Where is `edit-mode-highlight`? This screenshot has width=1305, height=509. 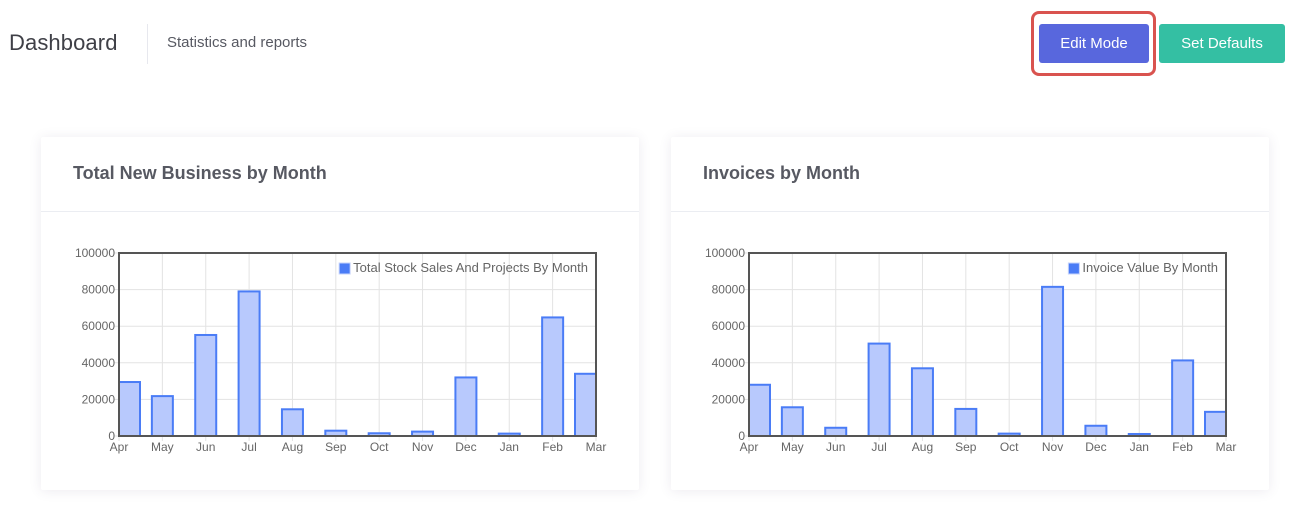 edit-mode-highlight is located at coordinates (1093, 43).